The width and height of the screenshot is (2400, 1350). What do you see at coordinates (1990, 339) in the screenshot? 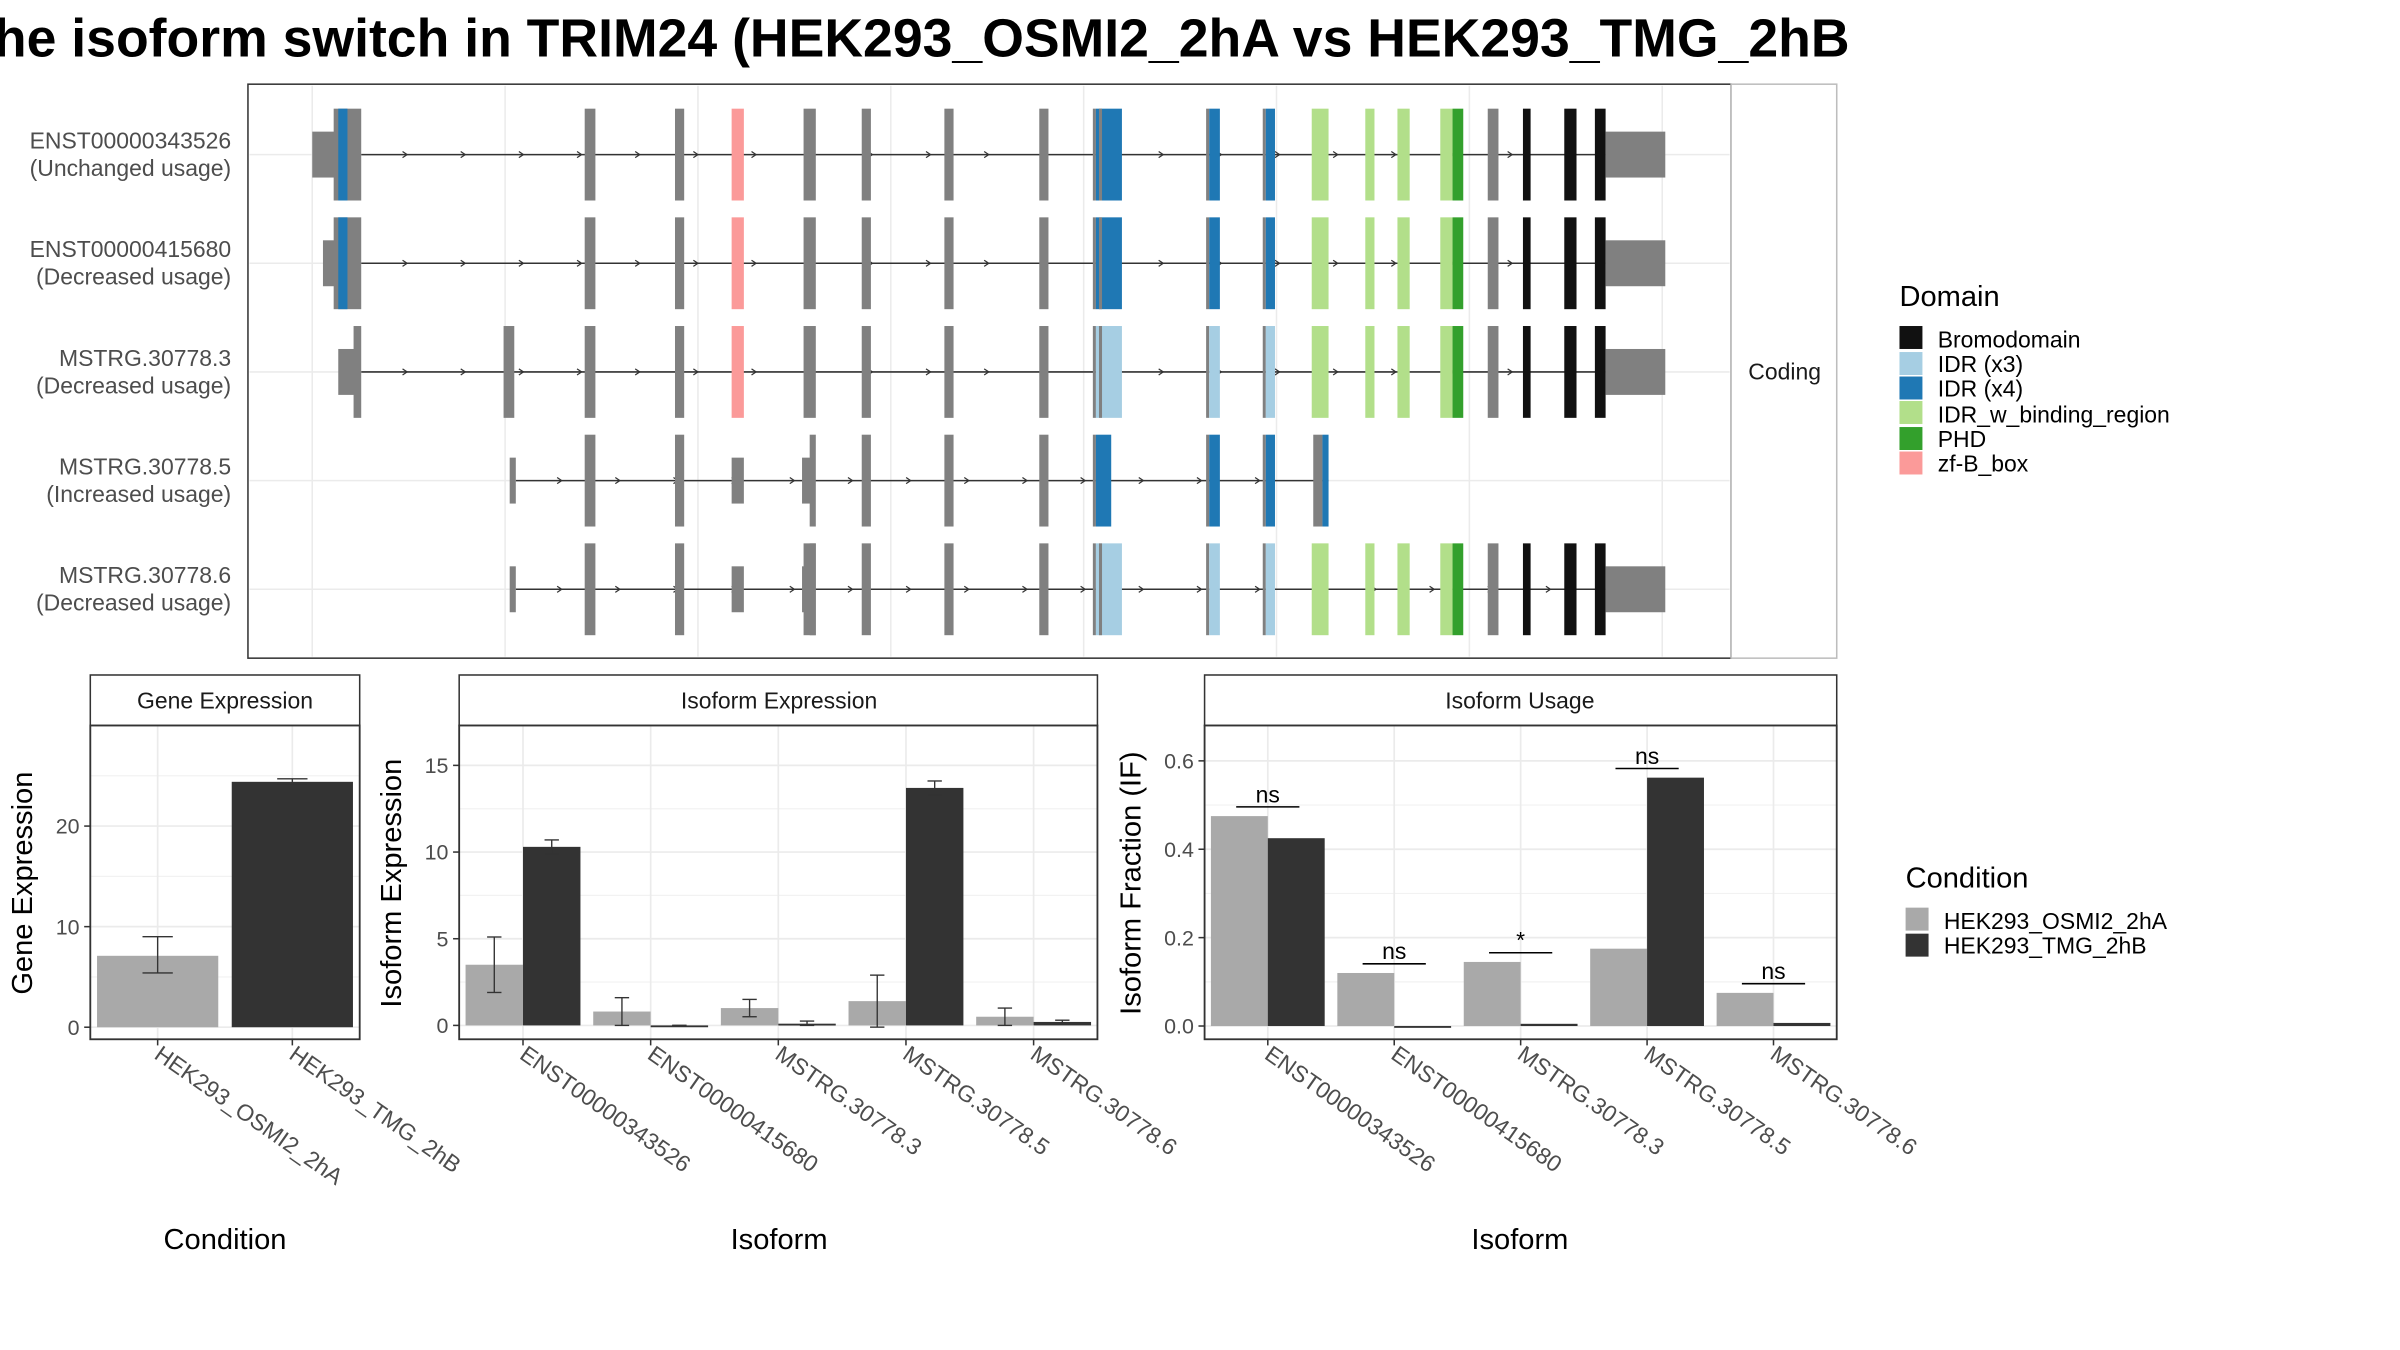
I see `domain-legend-item: Bromodomain` at bounding box center [1990, 339].